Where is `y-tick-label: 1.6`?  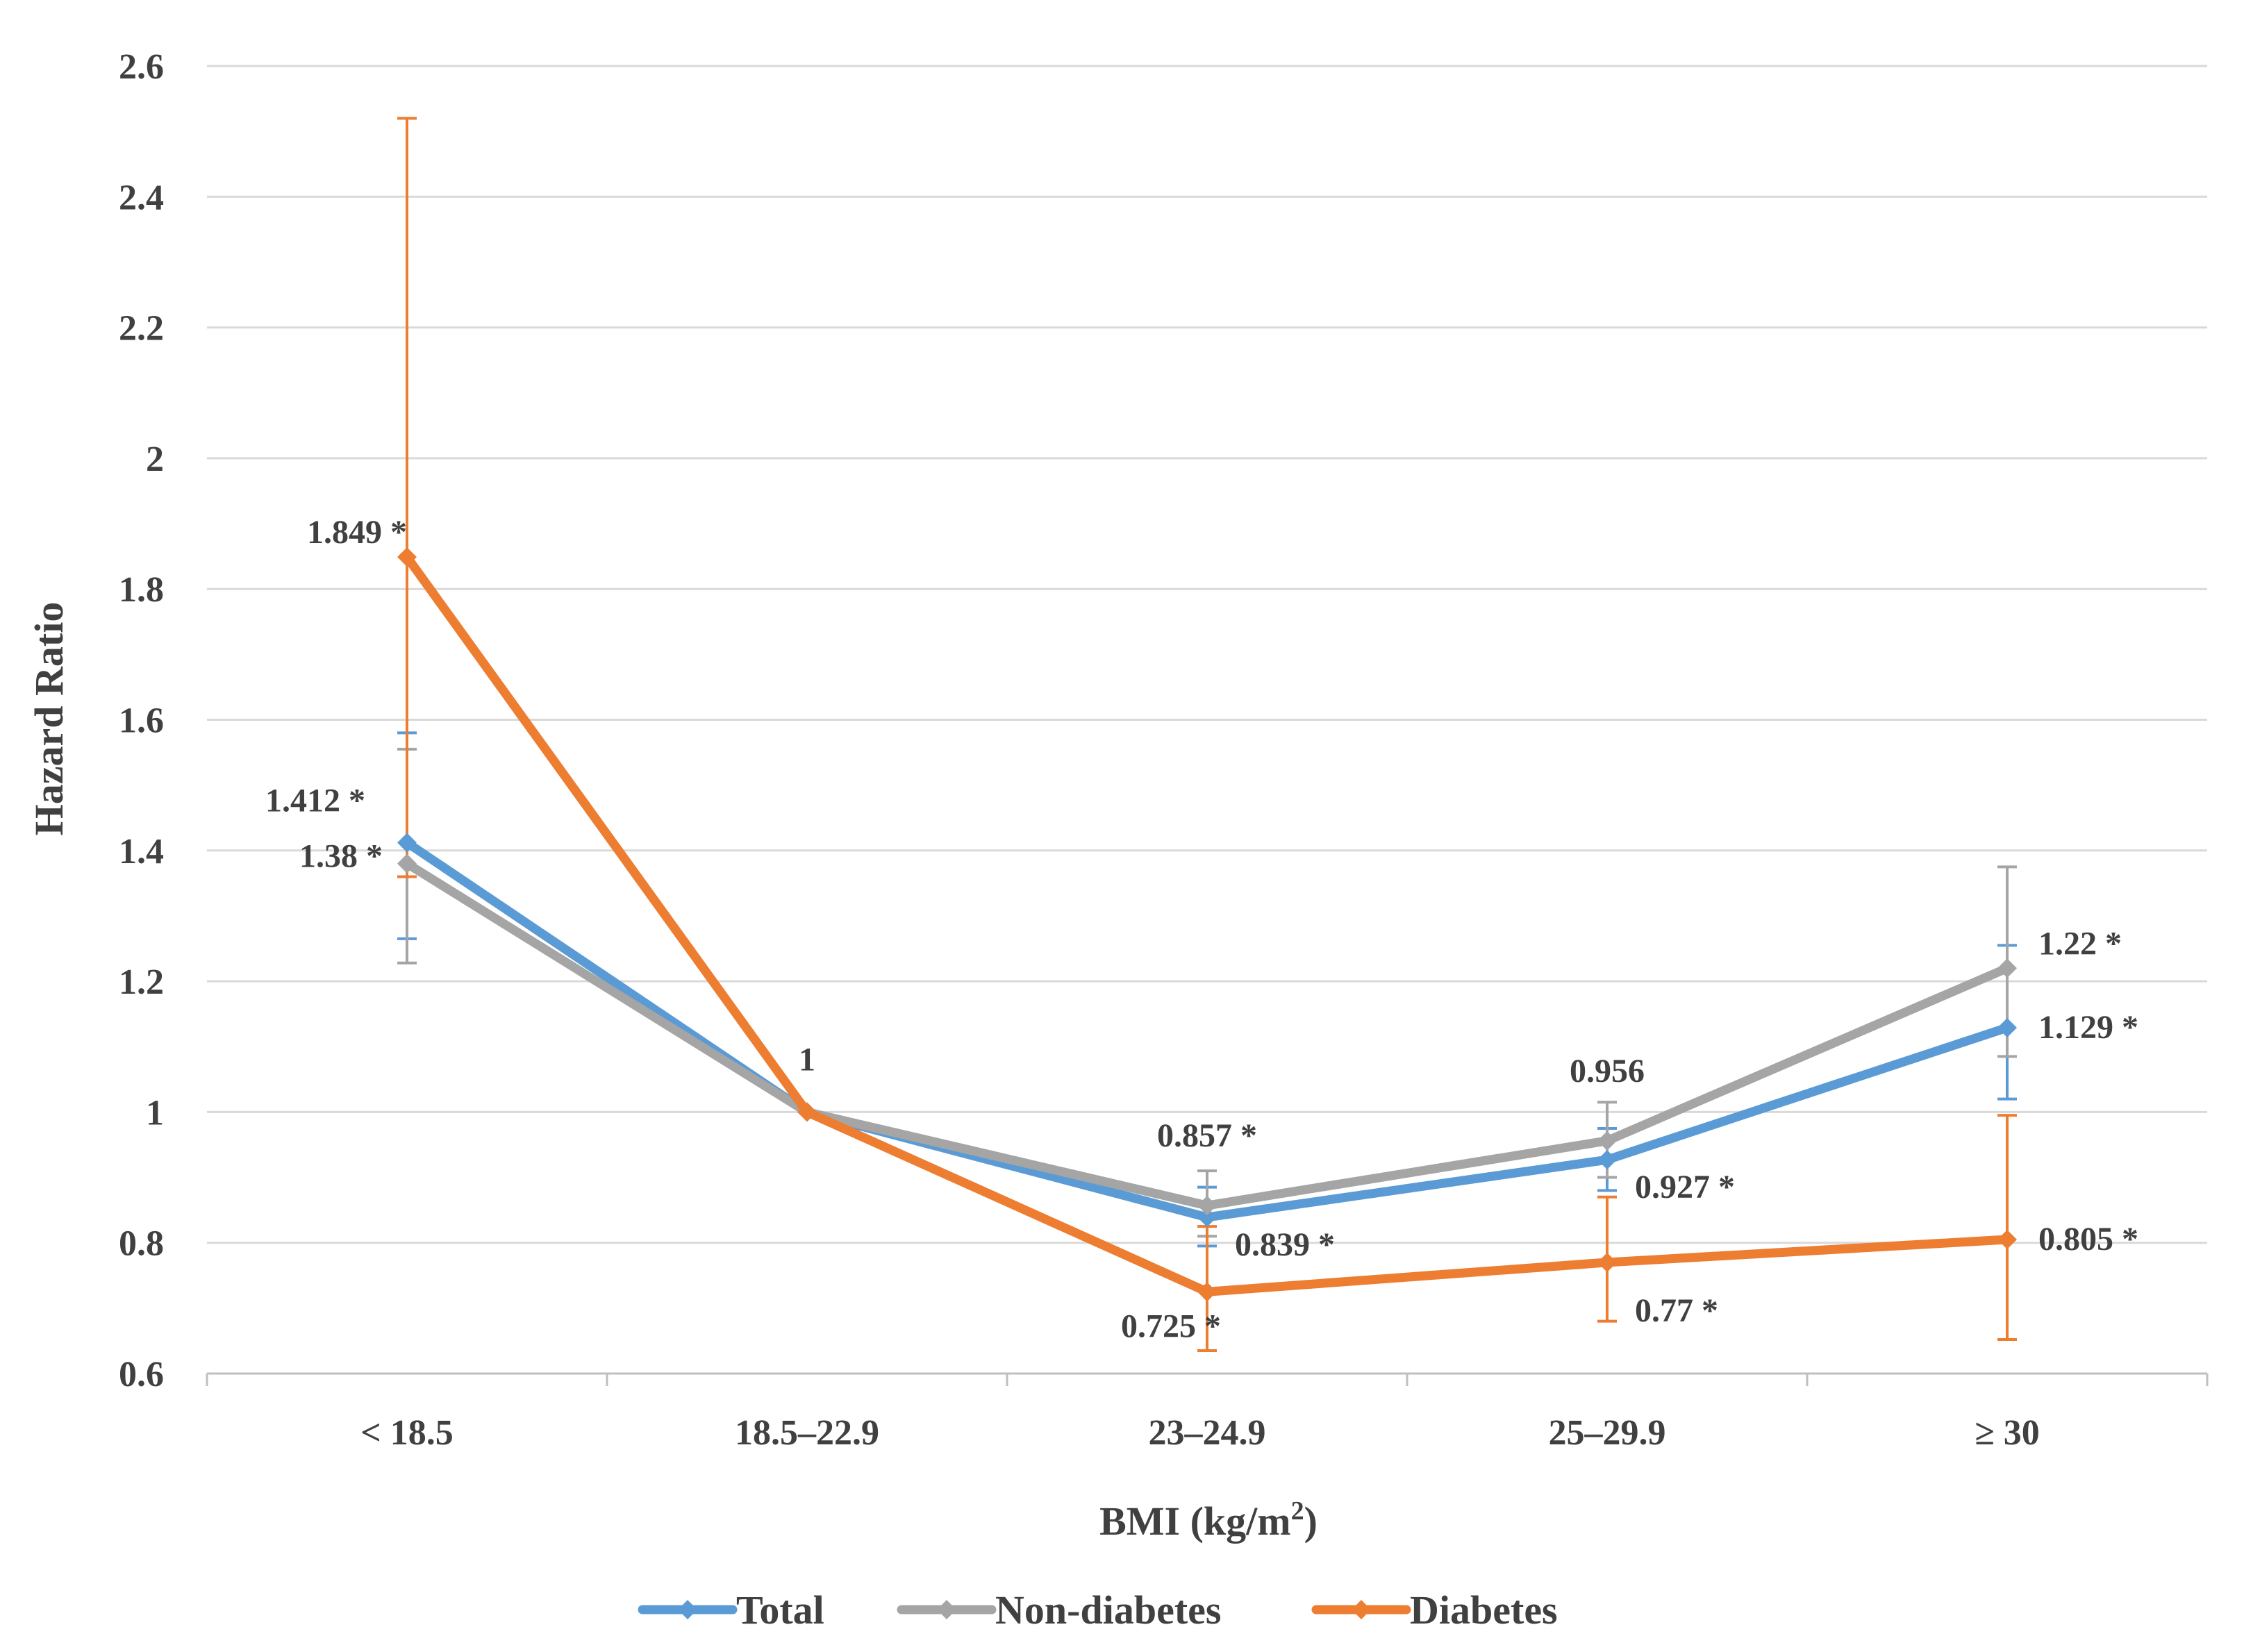 y-tick-label: 1.6 is located at coordinates (141, 721).